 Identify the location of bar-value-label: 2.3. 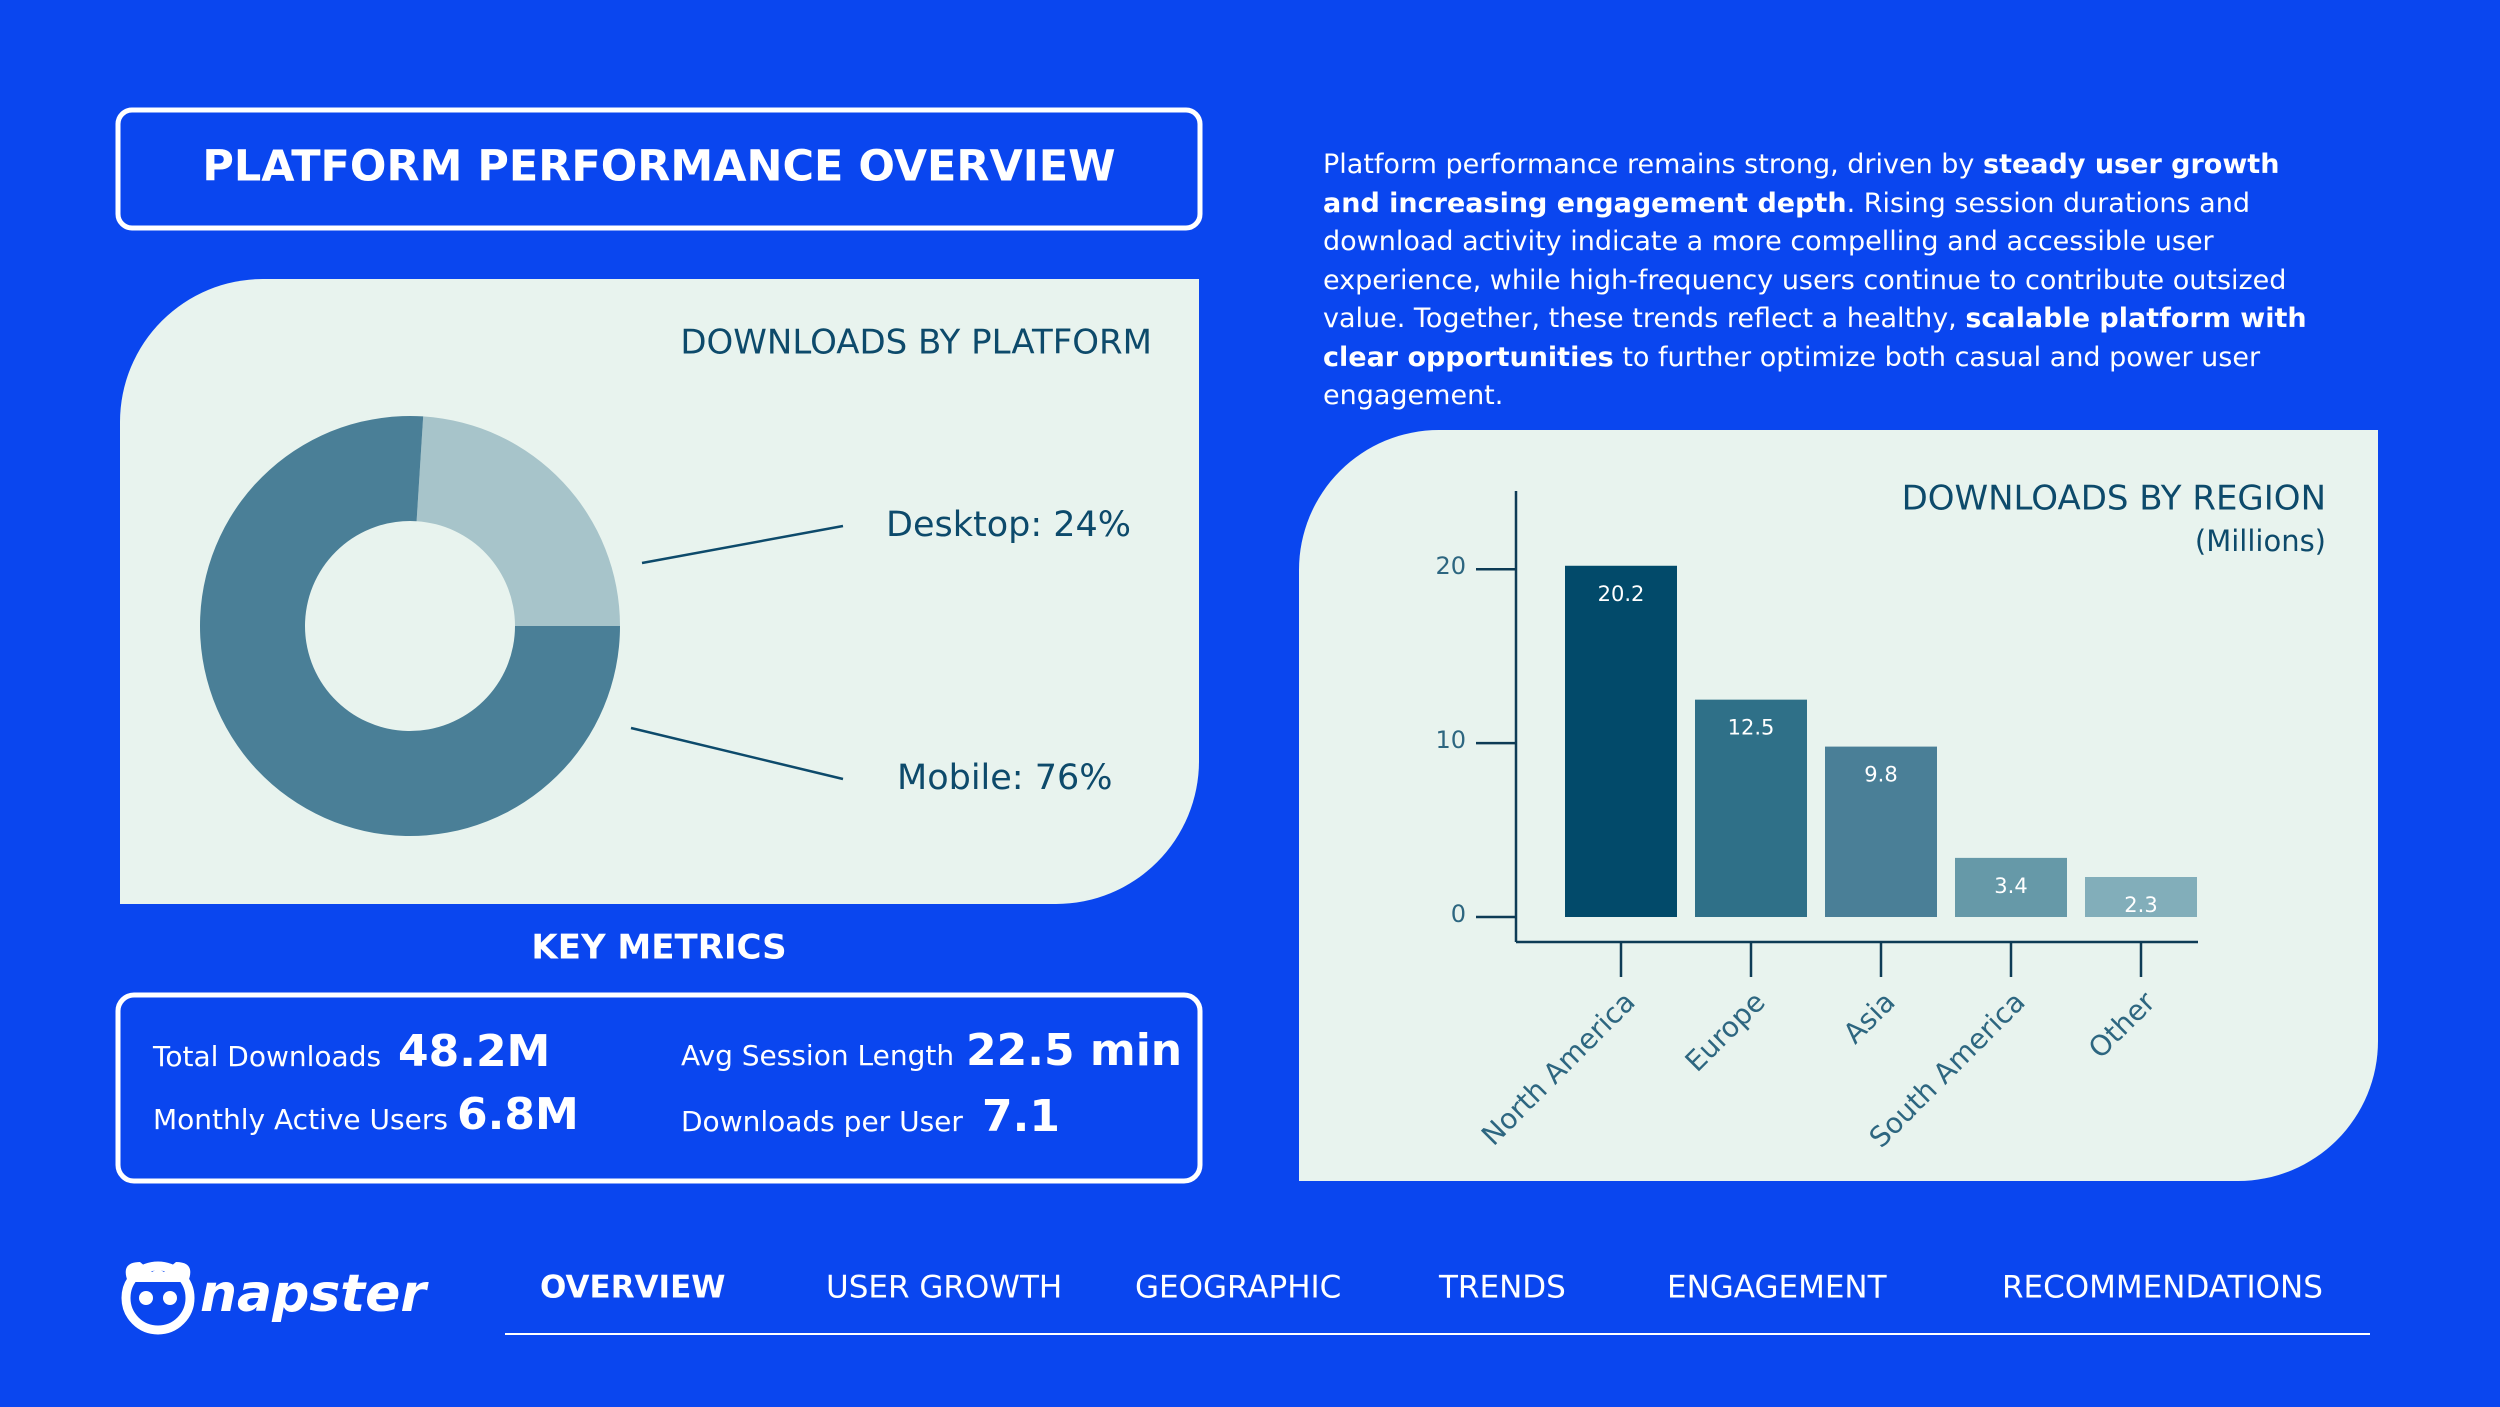
(2140, 905).